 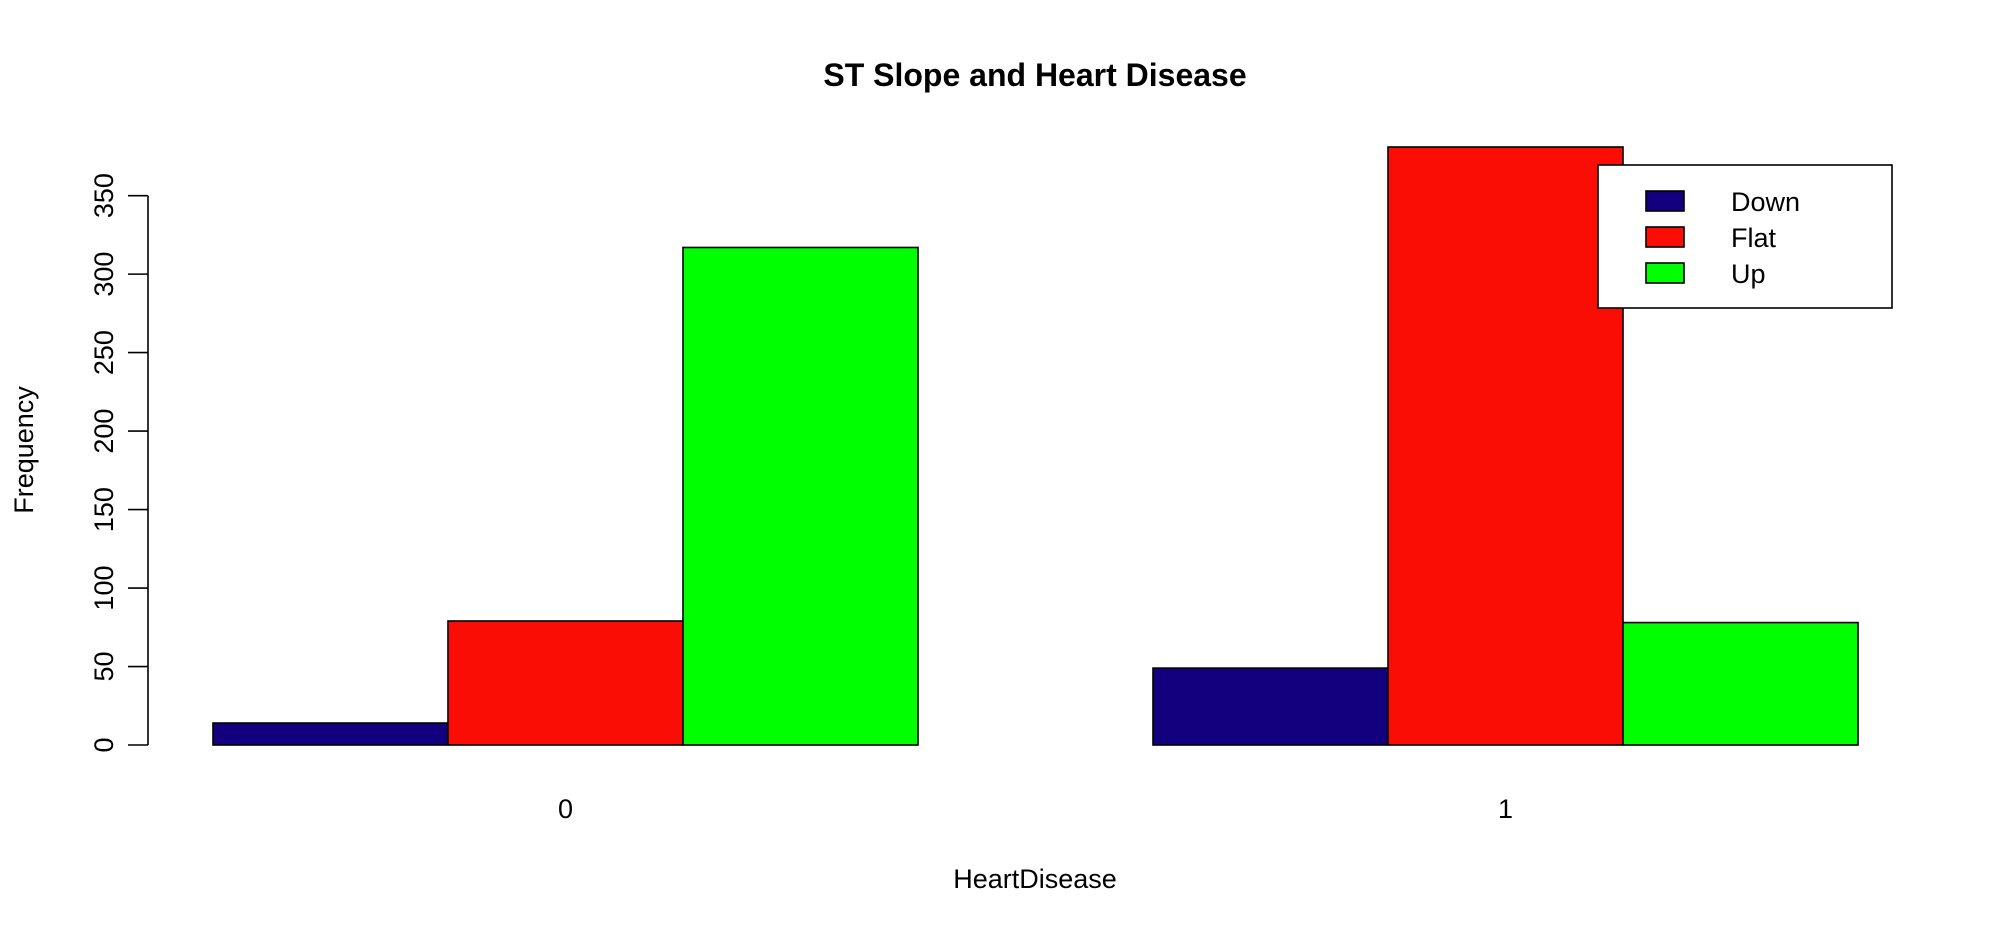 What do you see at coordinates (104, 509) in the screenshot?
I see `y-tick-label: 150` at bounding box center [104, 509].